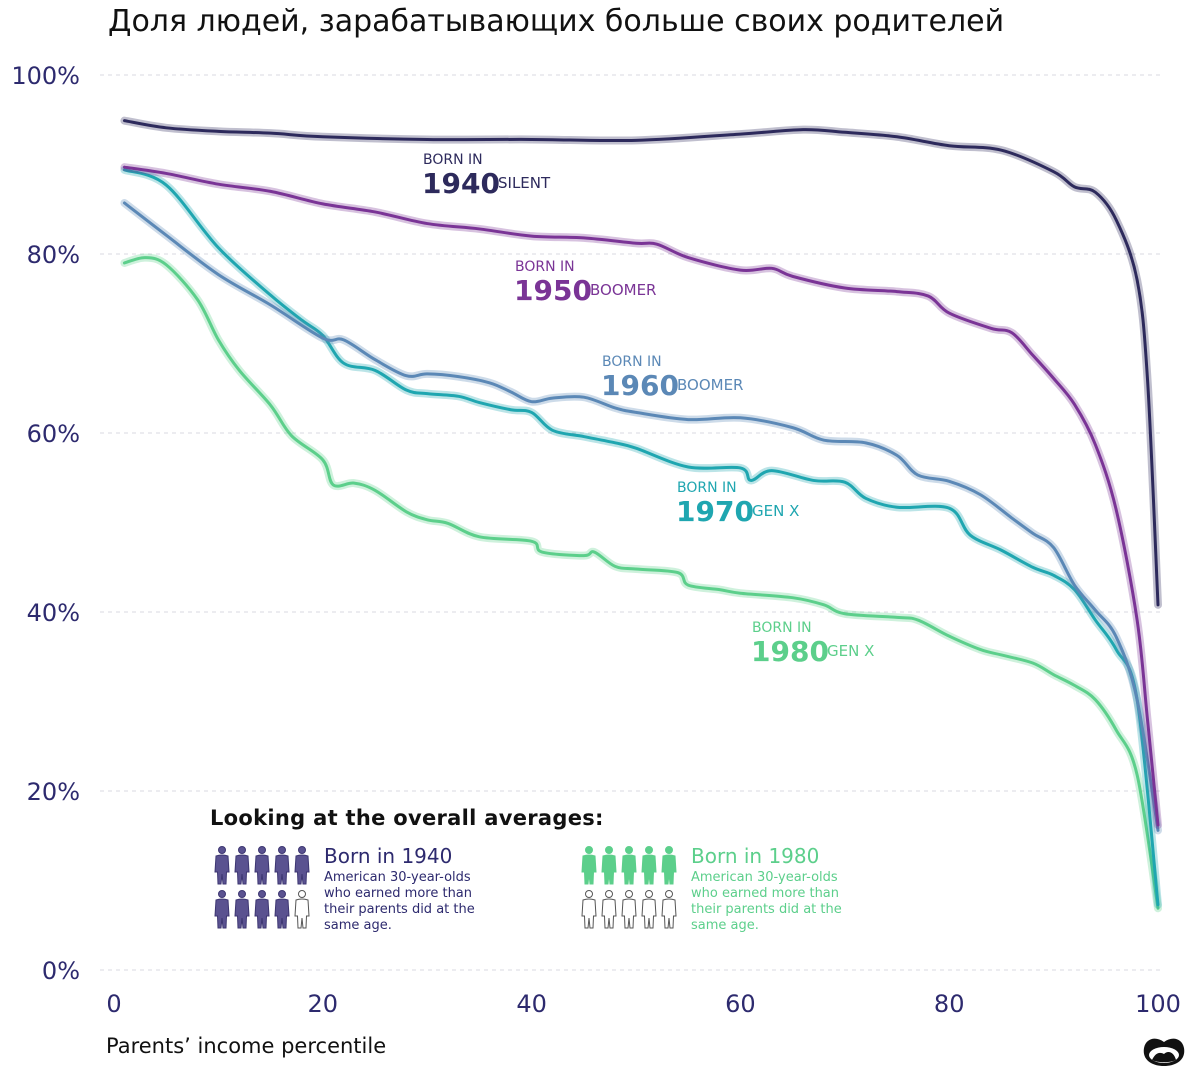 The width and height of the screenshot is (1200, 1082). Describe the element at coordinates (949, 1004) in the screenshot. I see `x-tick-label: 80` at that location.